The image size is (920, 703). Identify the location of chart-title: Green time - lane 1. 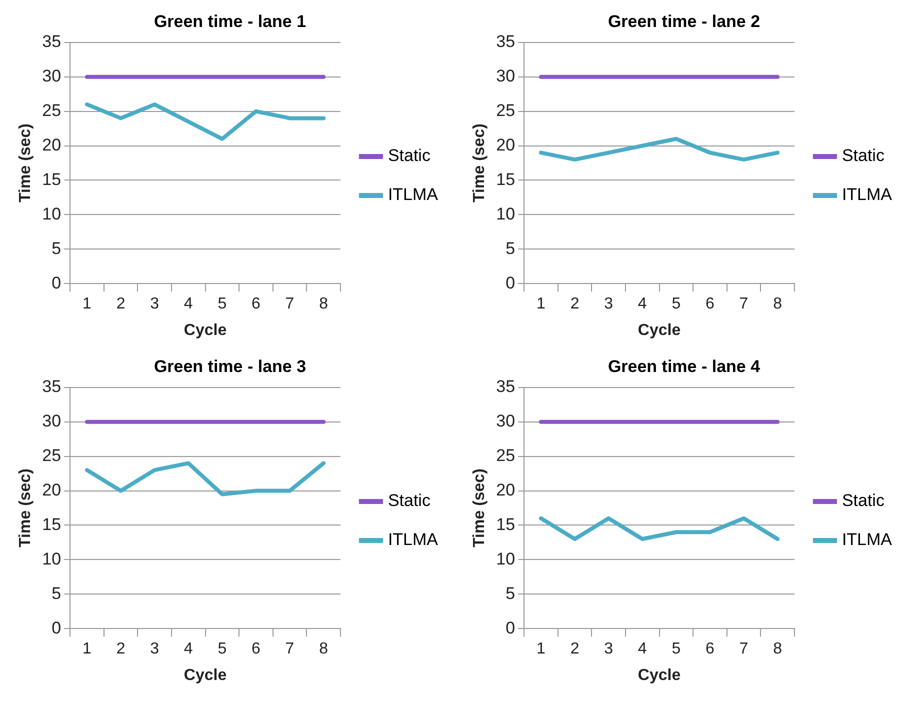
(230, 21).